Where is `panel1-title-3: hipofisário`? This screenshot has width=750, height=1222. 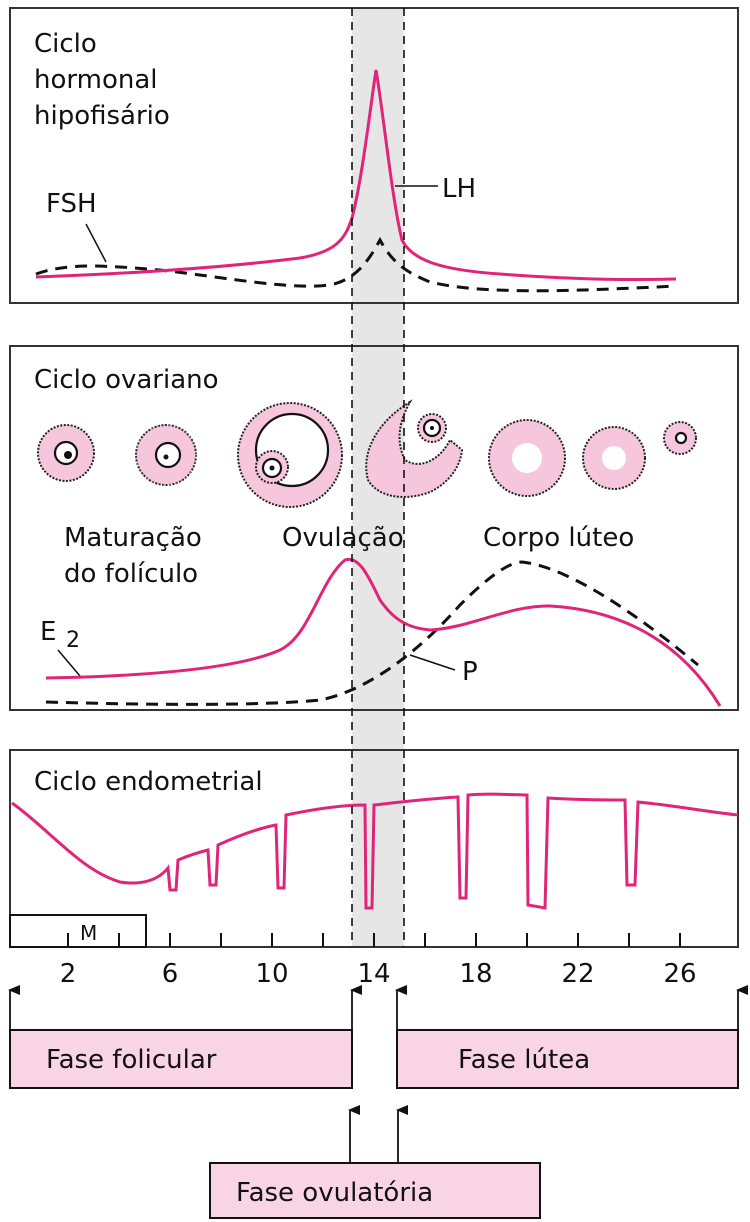
panel1-title-3: hipofisário is located at coordinates (102, 116).